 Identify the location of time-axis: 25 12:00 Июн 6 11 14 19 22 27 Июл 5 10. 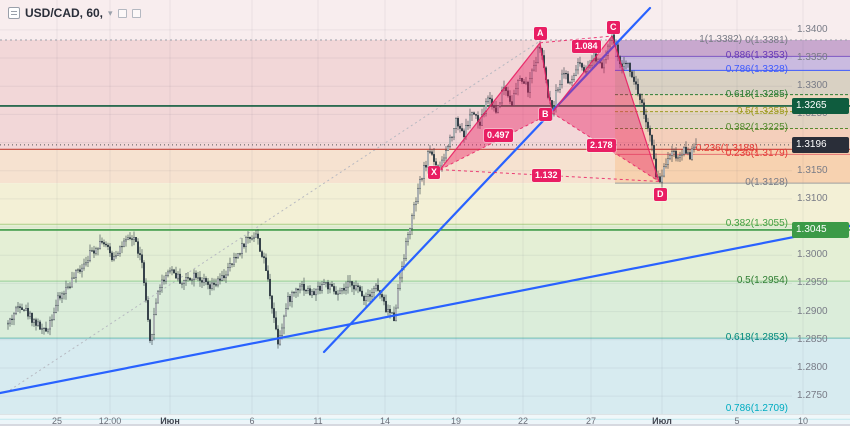
(425, 420).